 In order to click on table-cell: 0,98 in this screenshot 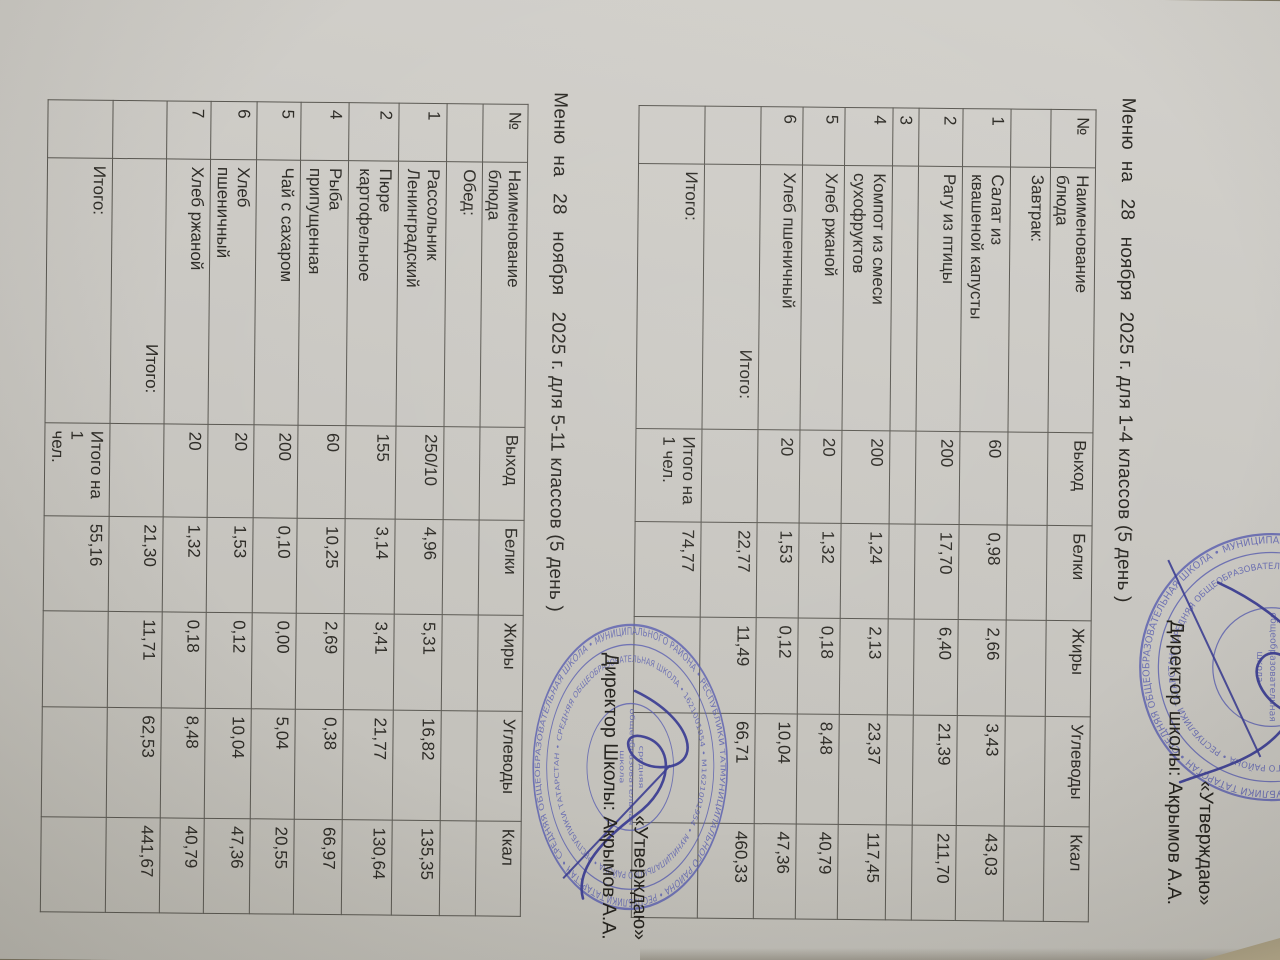, I will do `click(982, 572)`.